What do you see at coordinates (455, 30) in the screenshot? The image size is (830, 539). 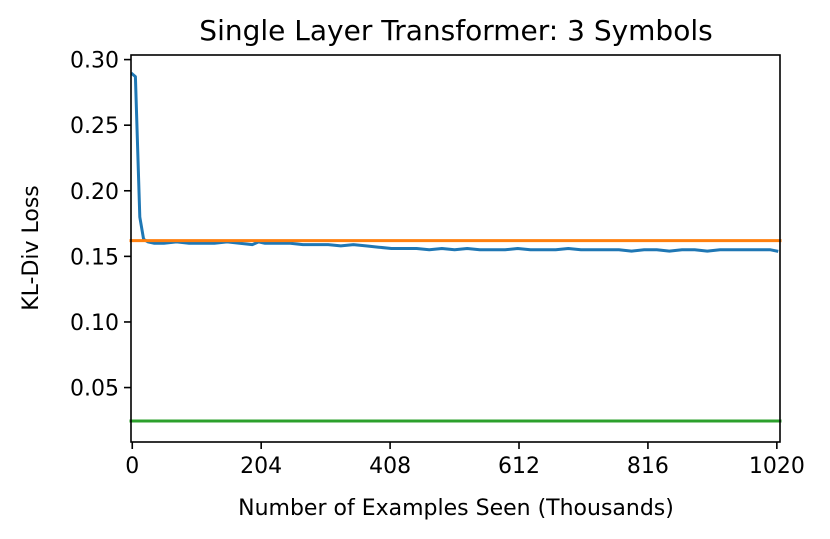 I see `chart-title: Single Layer Transformer: 3 Symbols` at bounding box center [455, 30].